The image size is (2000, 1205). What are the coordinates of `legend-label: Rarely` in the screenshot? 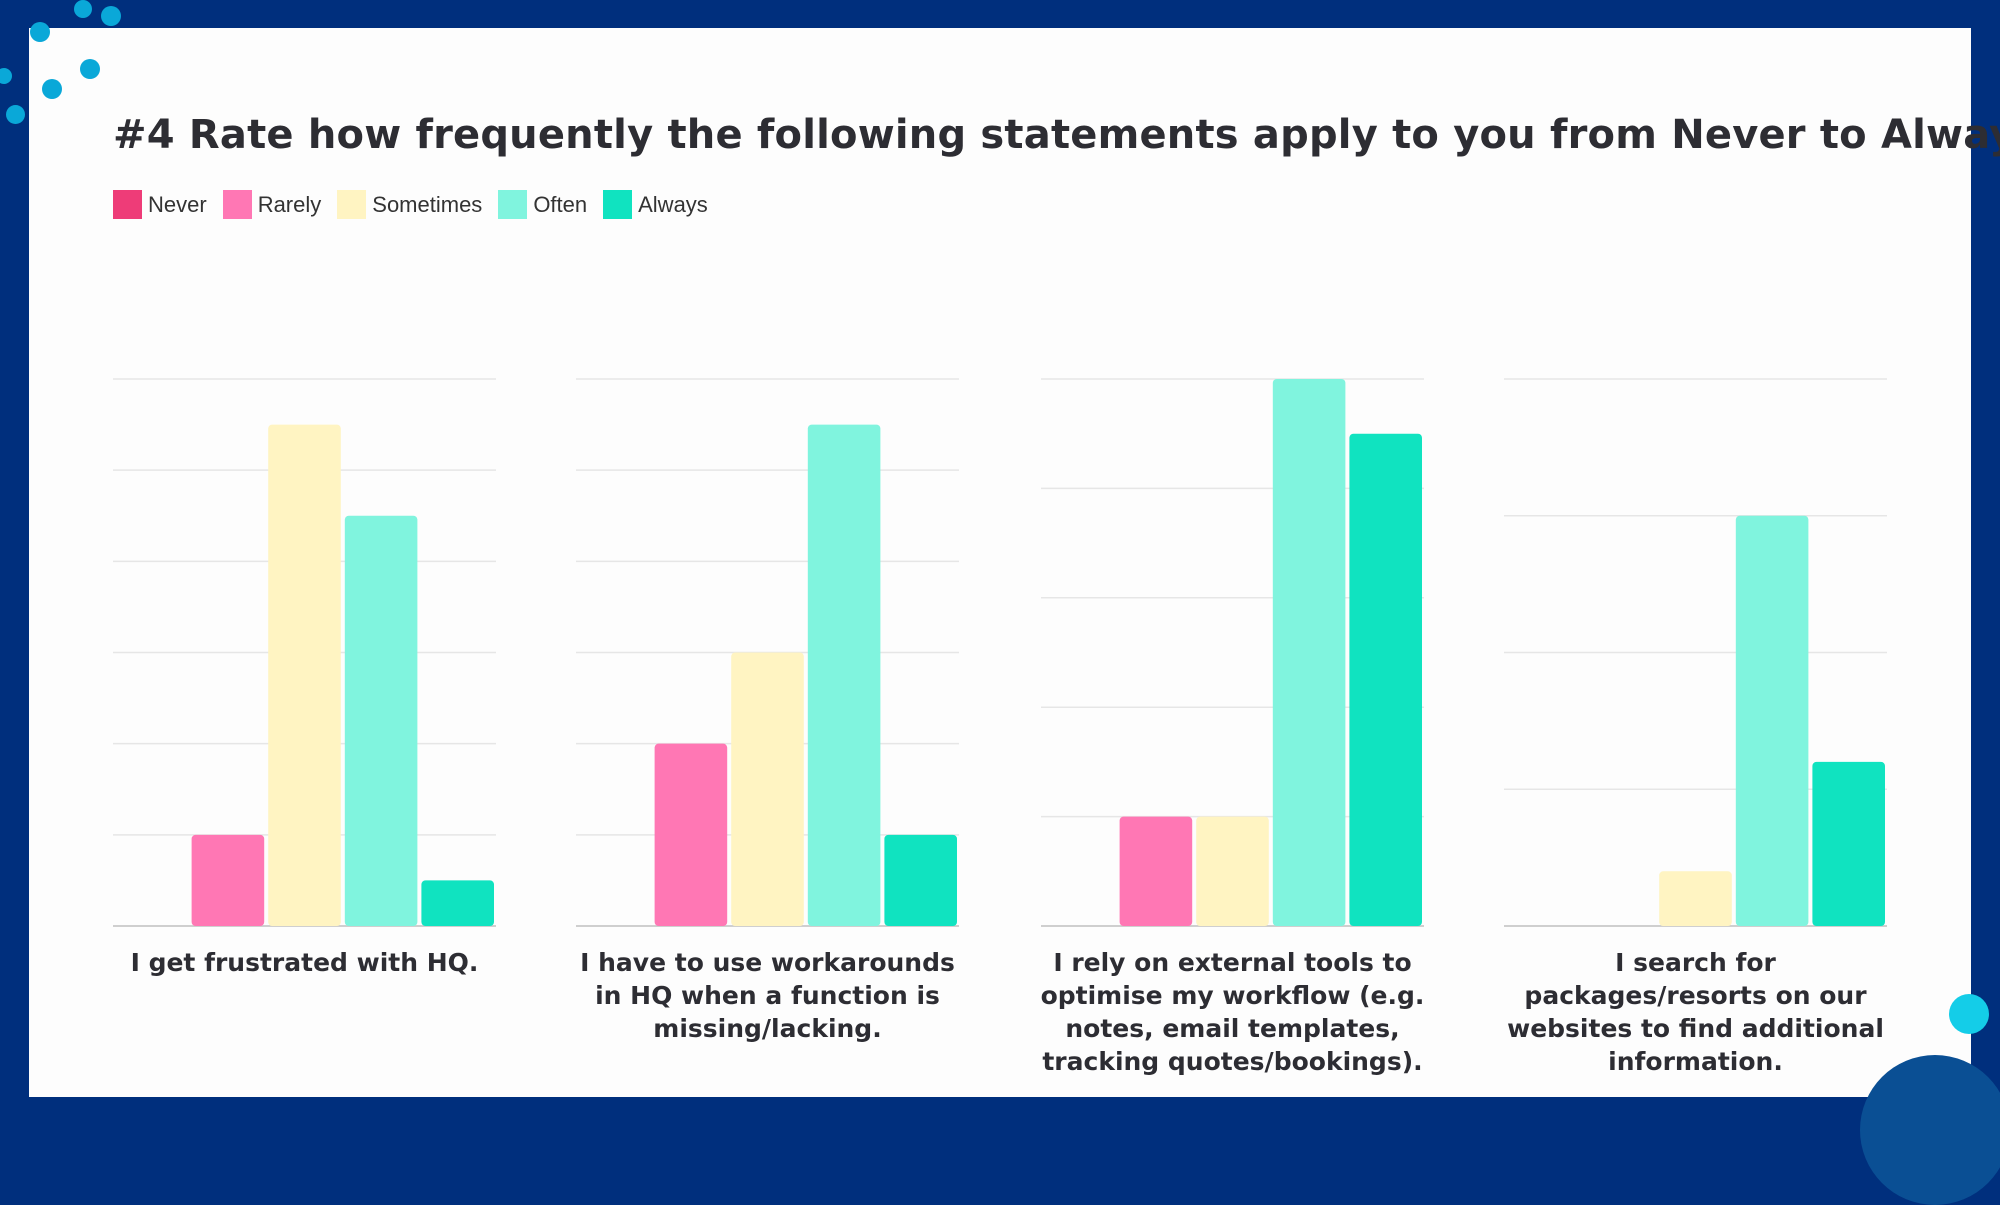 It's located at (289, 204).